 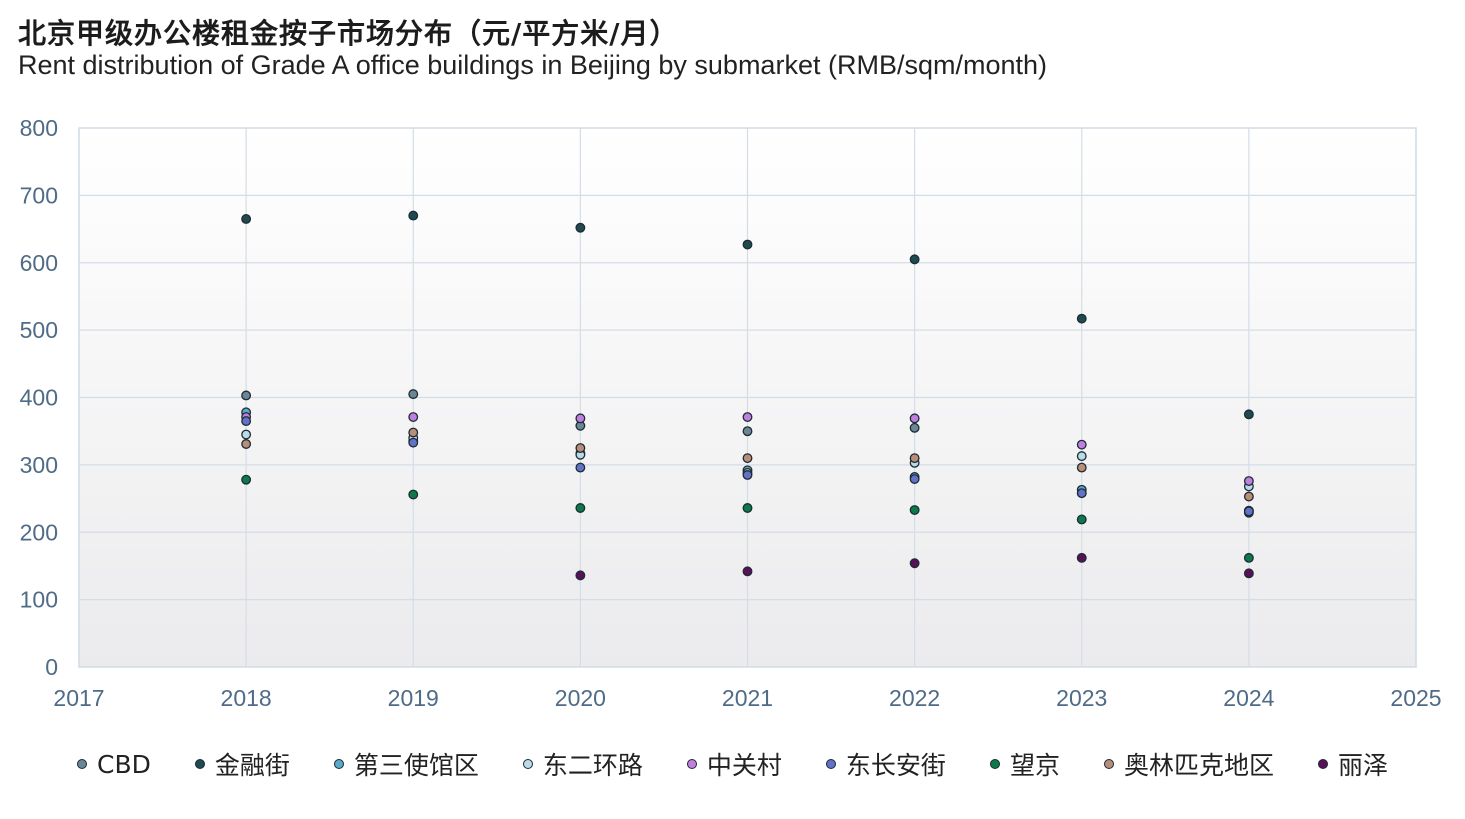 What do you see at coordinates (1415, 698) in the screenshot?
I see `x-tick-label: 2025` at bounding box center [1415, 698].